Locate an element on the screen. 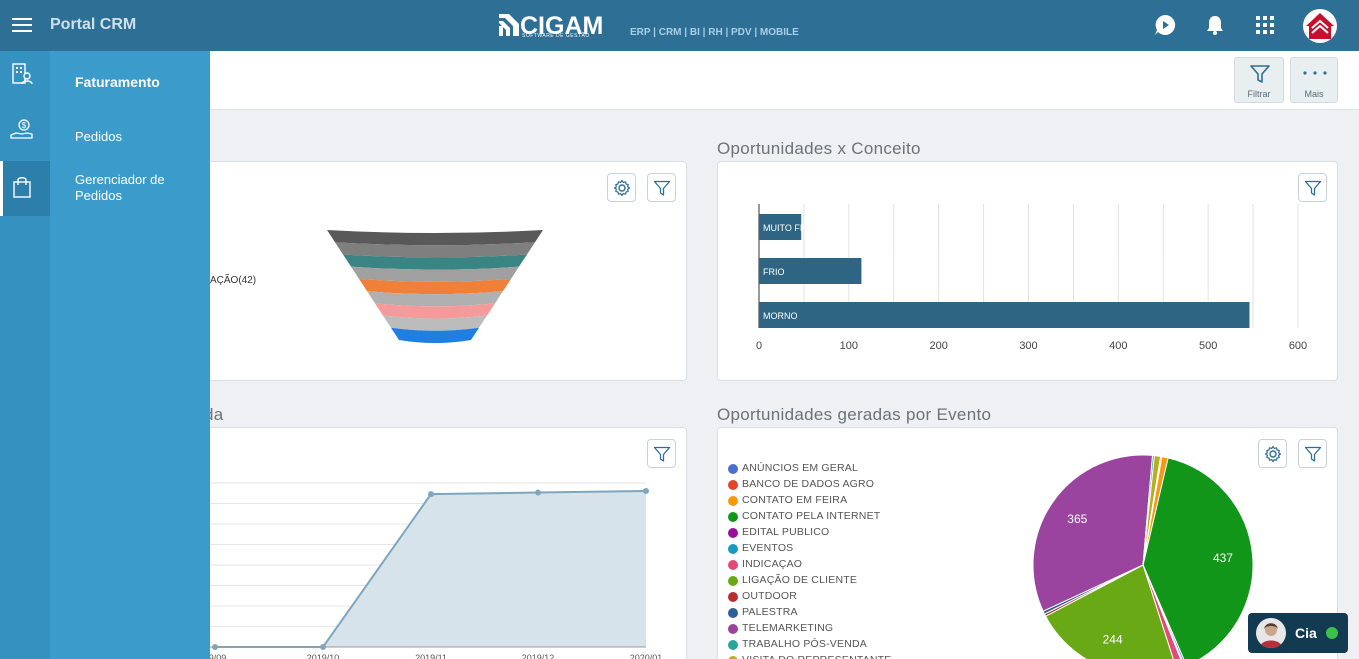 This screenshot has height=659, width=1359. sidebar-item-label: Faturamento is located at coordinates (117, 82).